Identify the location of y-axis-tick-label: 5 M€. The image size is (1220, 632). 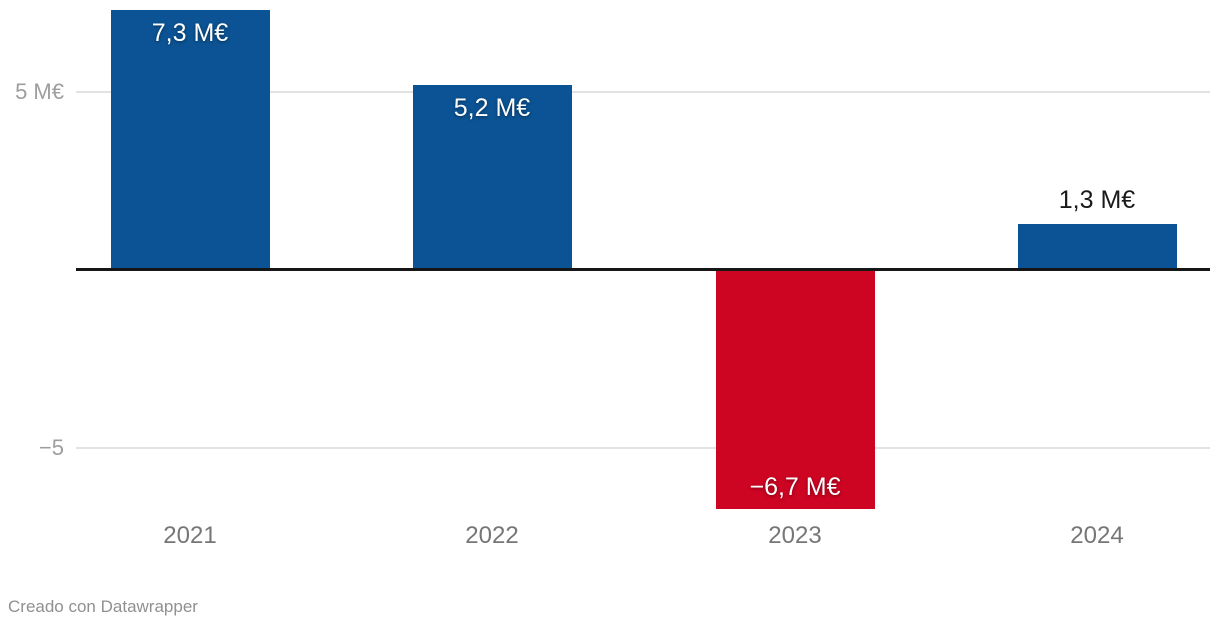
(39, 91).